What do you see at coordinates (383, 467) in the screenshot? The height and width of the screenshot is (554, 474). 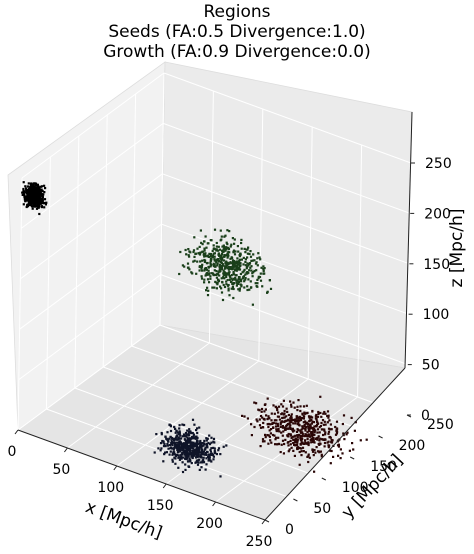 I see `y-tick-label: 150` at bounding box center [383, 467].